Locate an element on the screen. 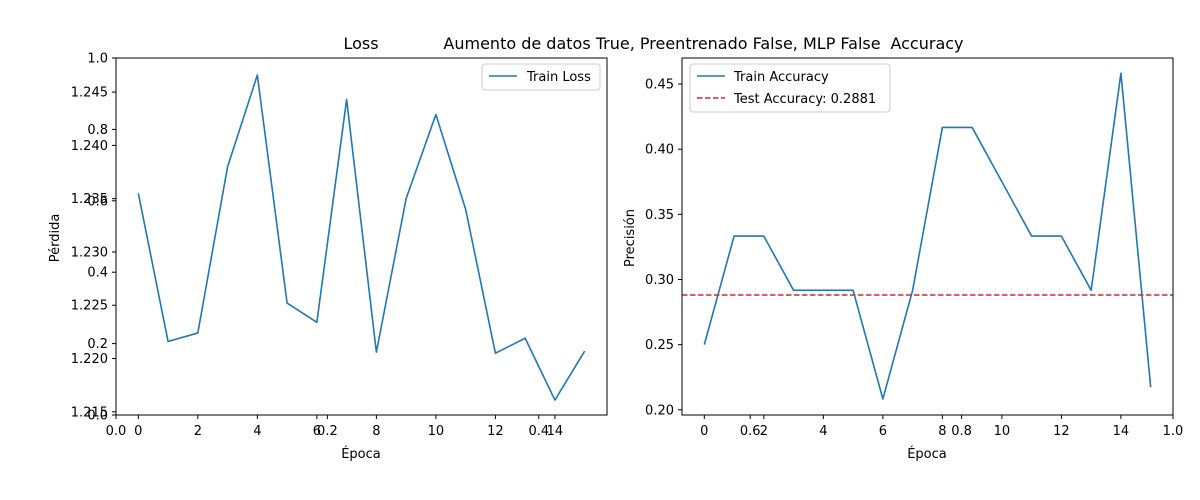  accuracy-x-tick-label: 10 is located at coordinates (1002, 431).